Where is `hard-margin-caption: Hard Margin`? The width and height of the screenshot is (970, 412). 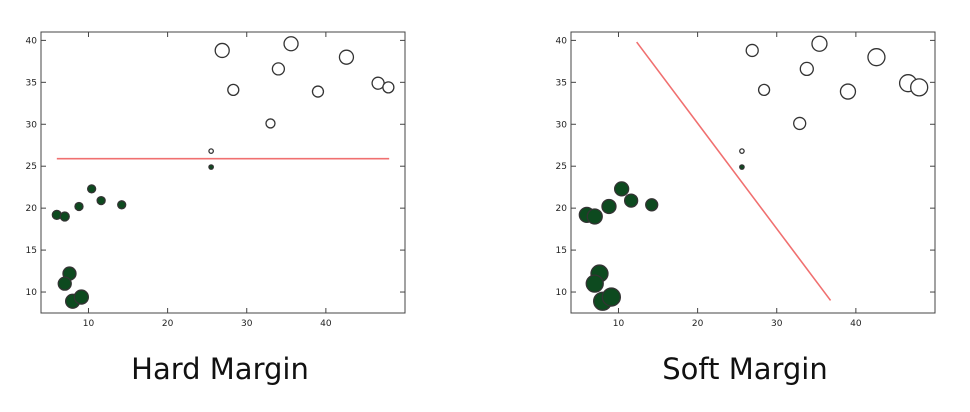 hard-margin-caption: Hard Margin is located at coordinates (220, 369).